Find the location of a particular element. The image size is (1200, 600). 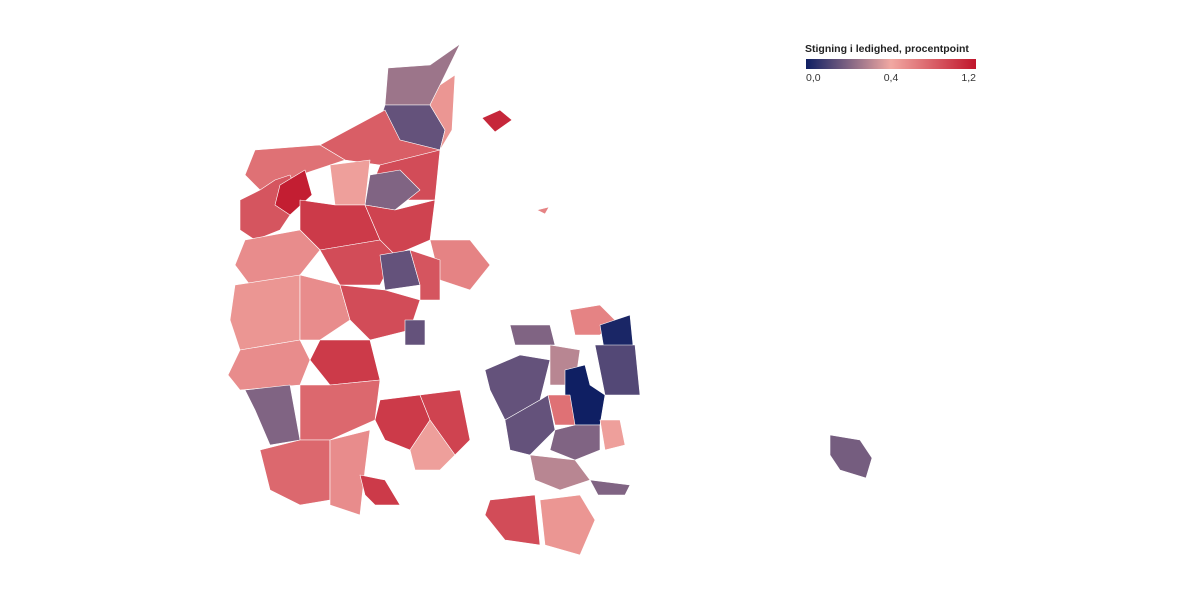

legend-tick-label: 1,2 is located at coordinates (968, 78).